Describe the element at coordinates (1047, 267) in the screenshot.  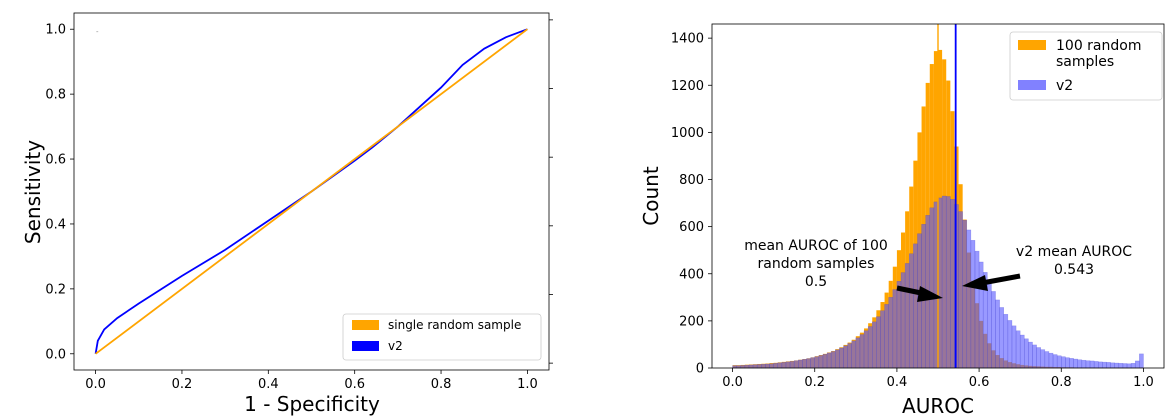
I see `annotation-v2-mean: v2 mean AUROC 0.543` at that location.